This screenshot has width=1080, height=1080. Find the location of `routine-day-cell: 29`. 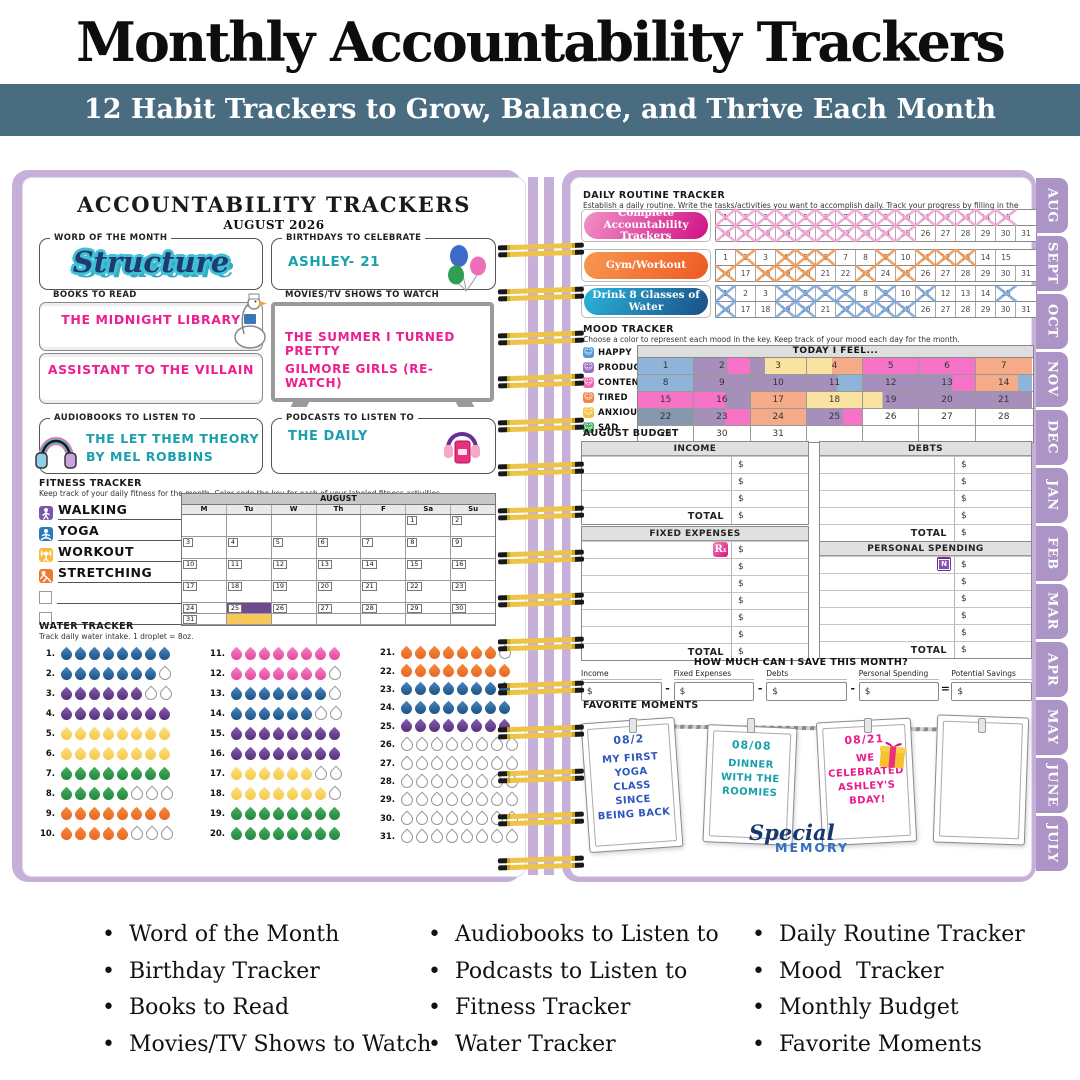

routine-day-cell: 29 is located at coordinates (986, 233).